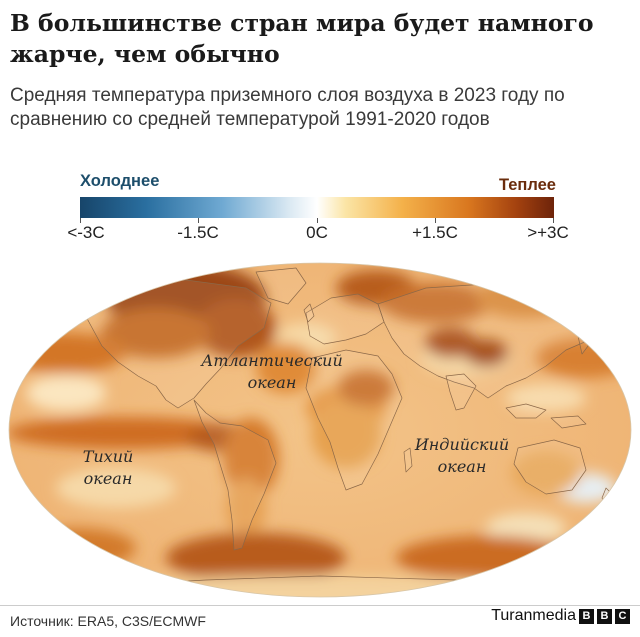  I want to click on legend-warm-label: Теплее, so click(527, 185).